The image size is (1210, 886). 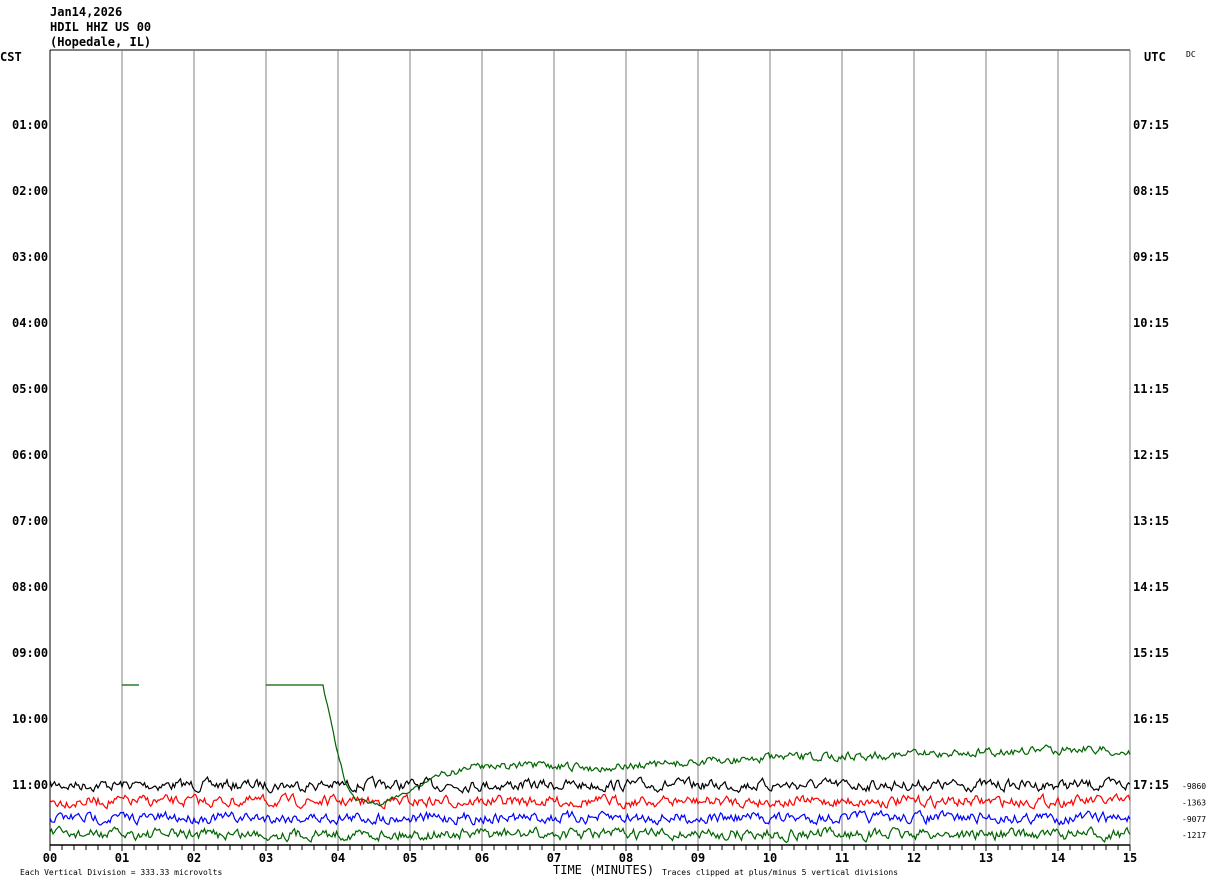 I want to click on trace-offset-label: -1363, so click(x=1194, y=802).